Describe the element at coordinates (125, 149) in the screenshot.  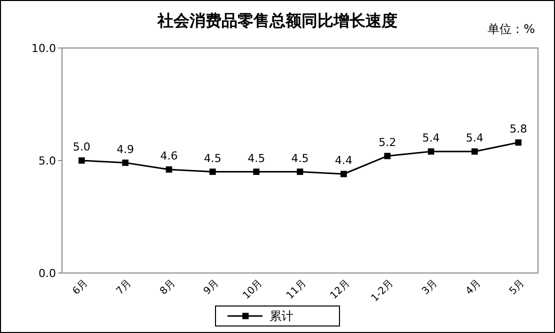
I see `text: 4.9` at that location.